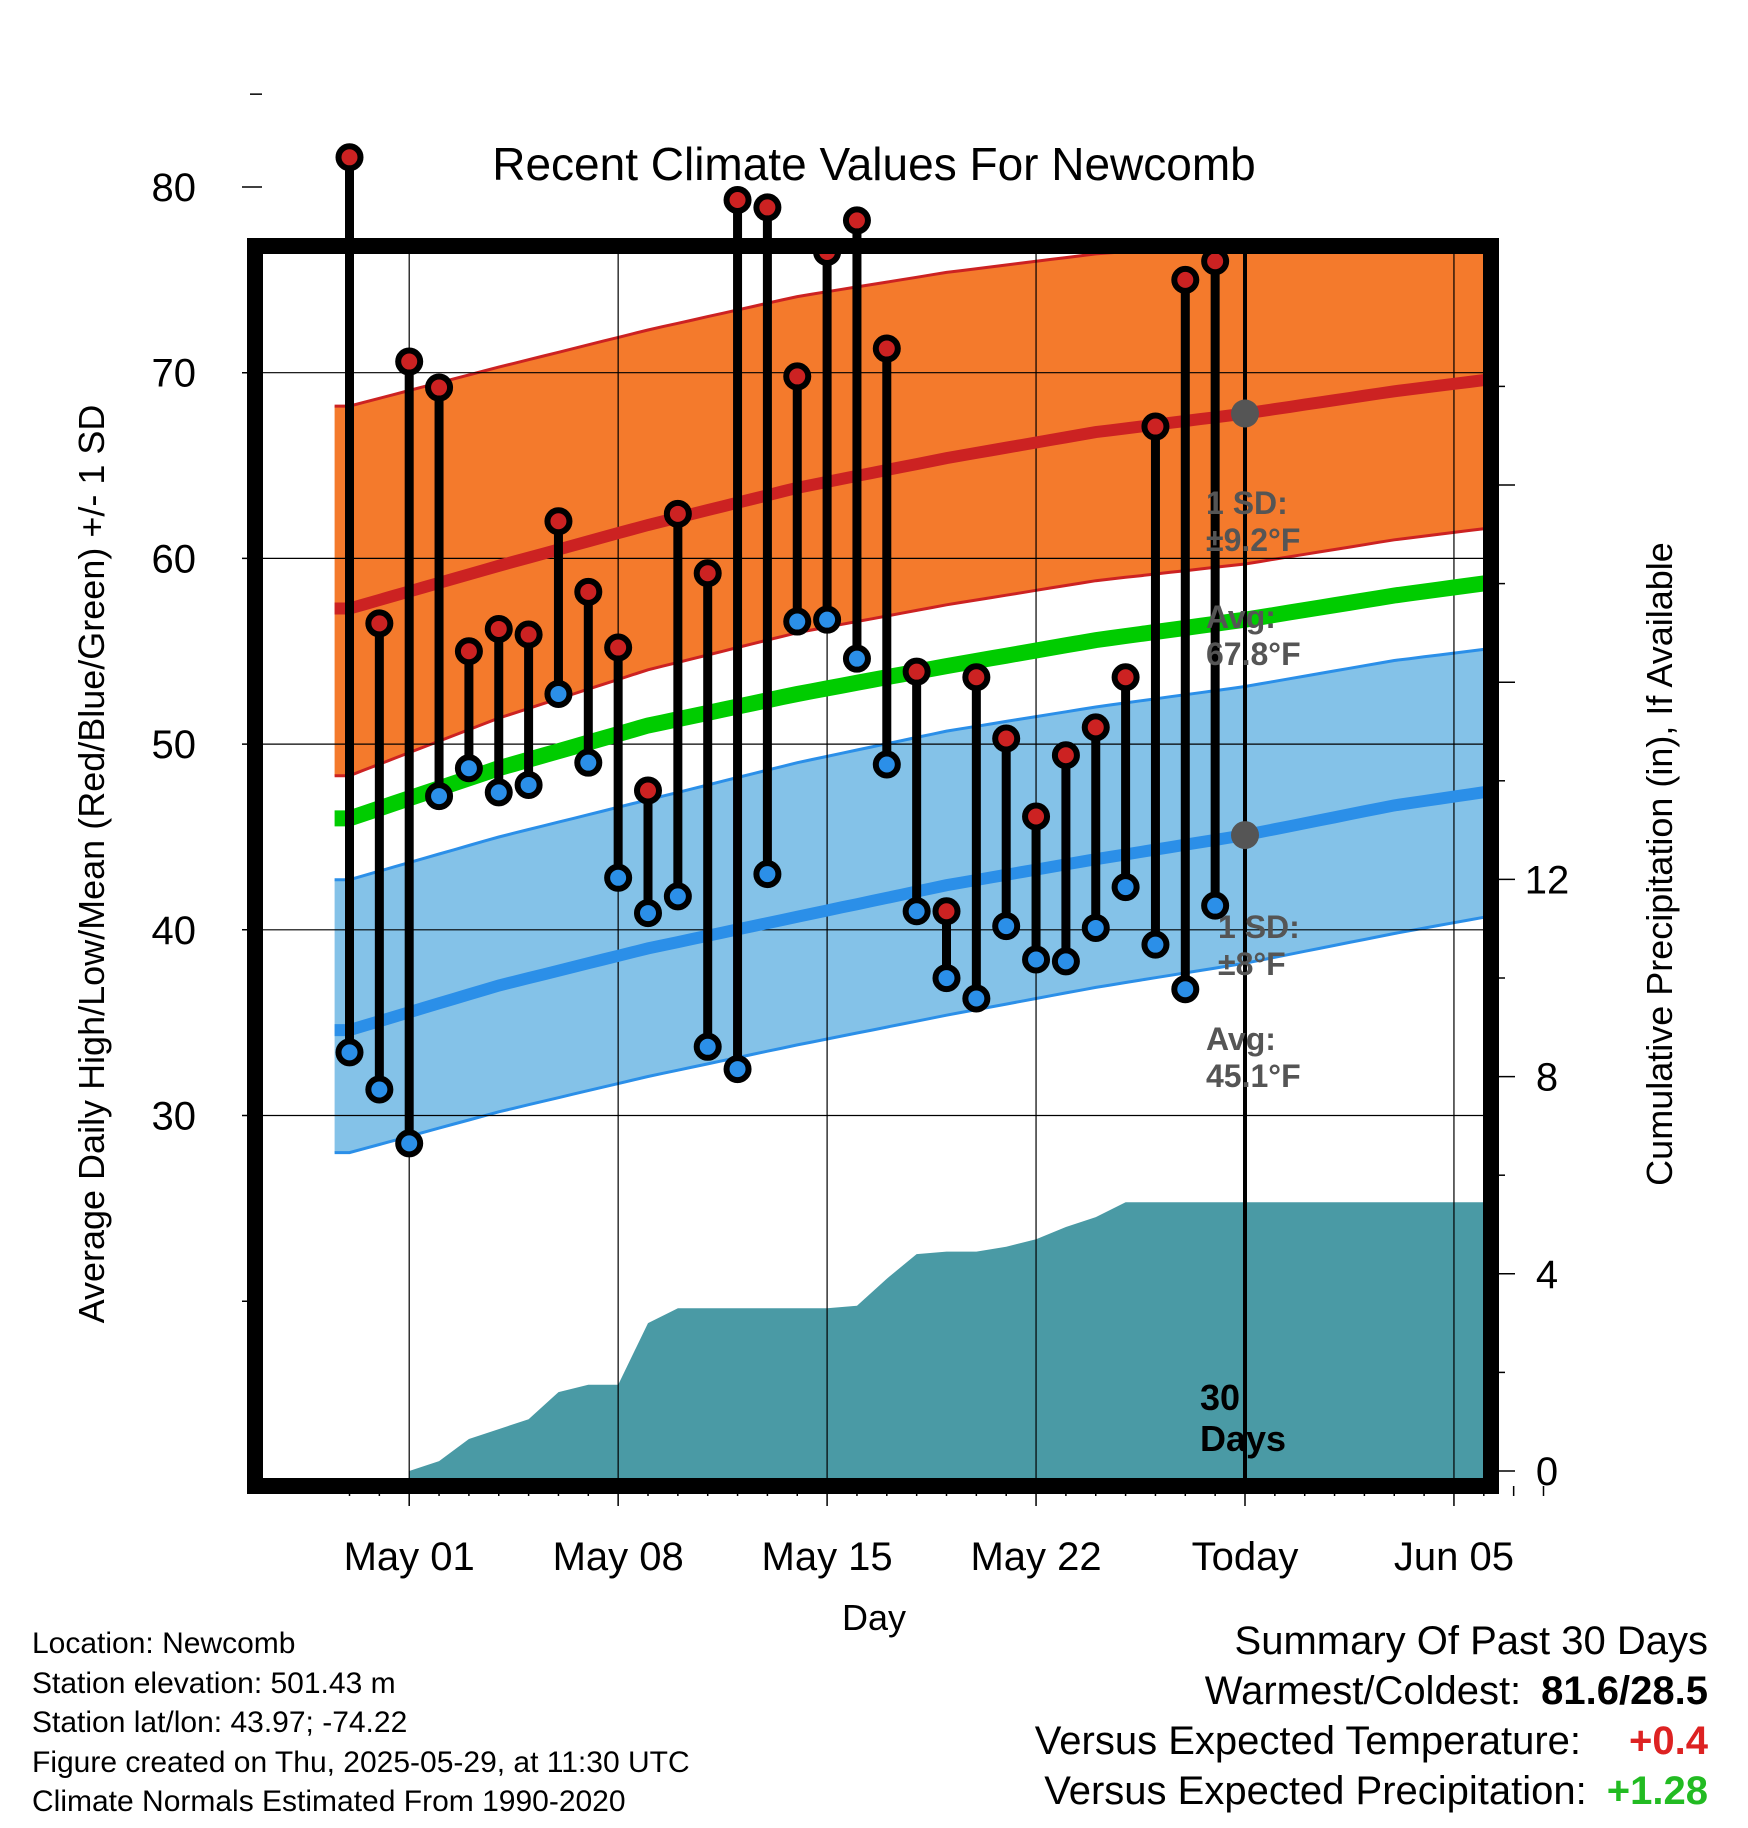  What do you see at coordinates (1547, 880) in the screenshot?
I see `y-tick-label-right: 12` at bounding box center [1547, 880].